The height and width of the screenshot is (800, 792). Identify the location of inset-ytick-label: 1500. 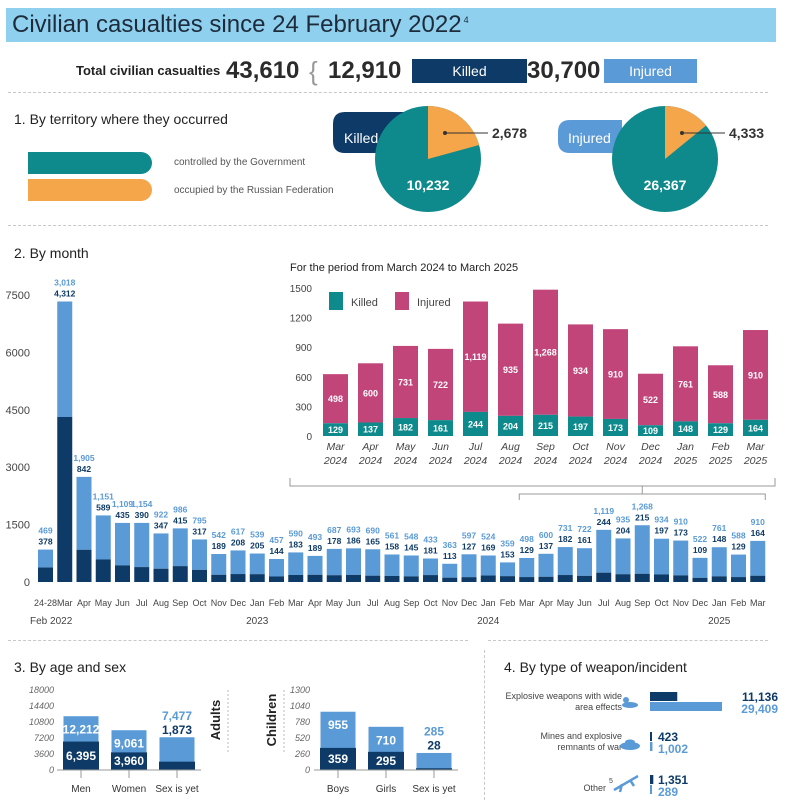
(301, 289).